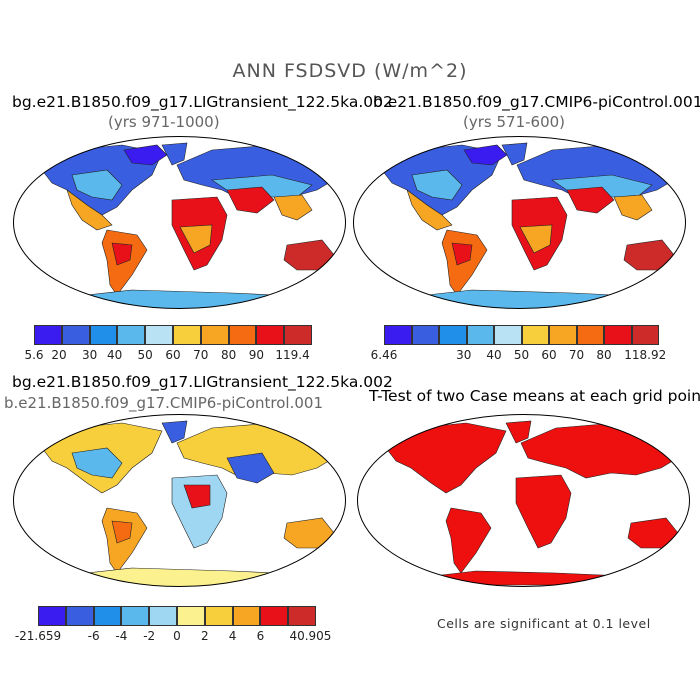 This screenshot has width=700, height=700. I want to click on difference-label: 4, so click(232, 636).